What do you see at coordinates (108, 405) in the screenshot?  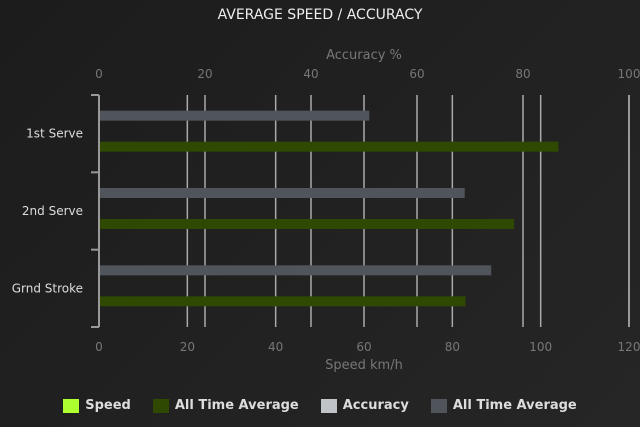 I see `legend-label: Speed` at bounding box center [108, 405].